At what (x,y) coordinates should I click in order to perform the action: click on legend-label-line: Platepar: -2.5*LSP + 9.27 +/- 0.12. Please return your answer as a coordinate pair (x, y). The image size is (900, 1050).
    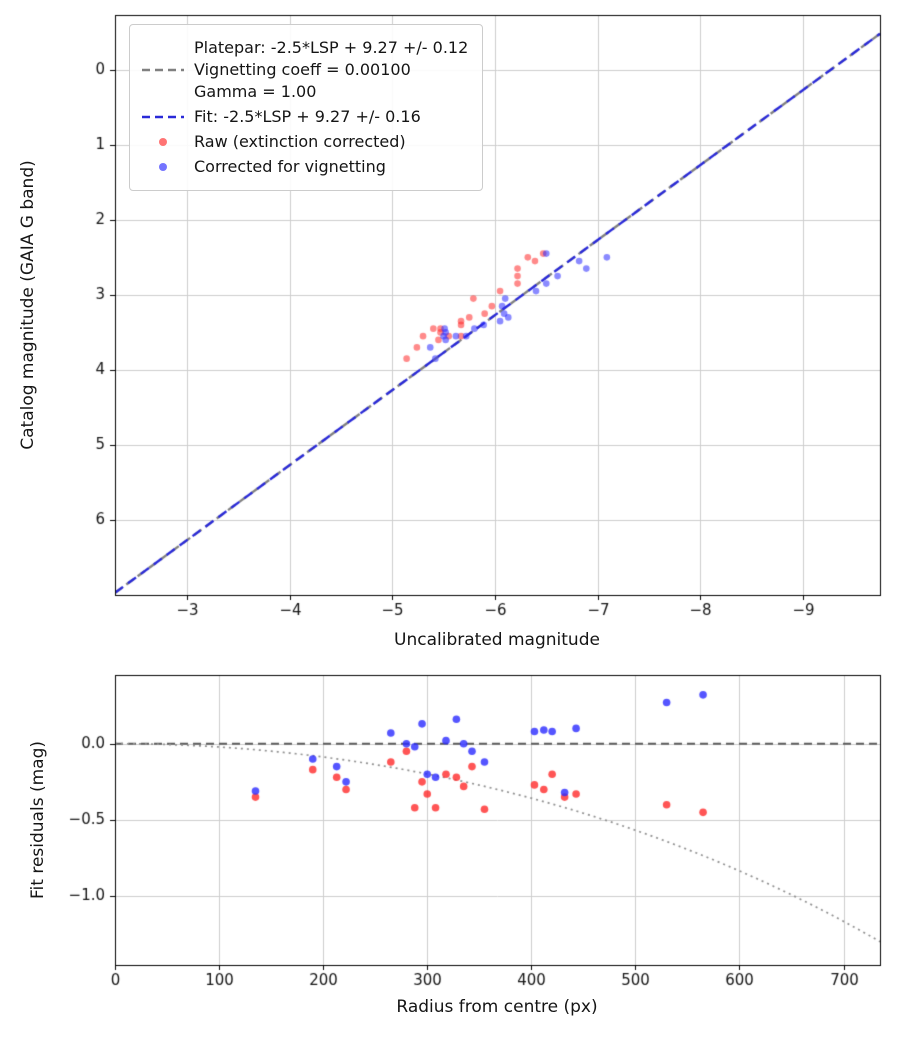
    Looking at the image, I should click on (331, 47).